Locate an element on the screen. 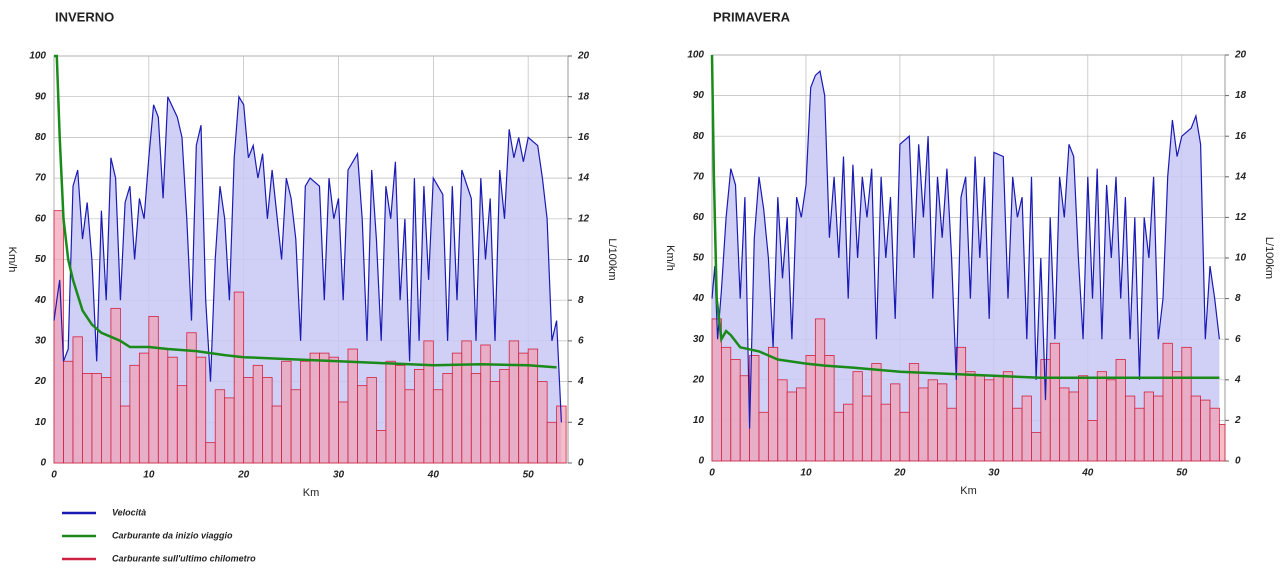  x-tick-label: 30 is located at coordinates (994, 473).